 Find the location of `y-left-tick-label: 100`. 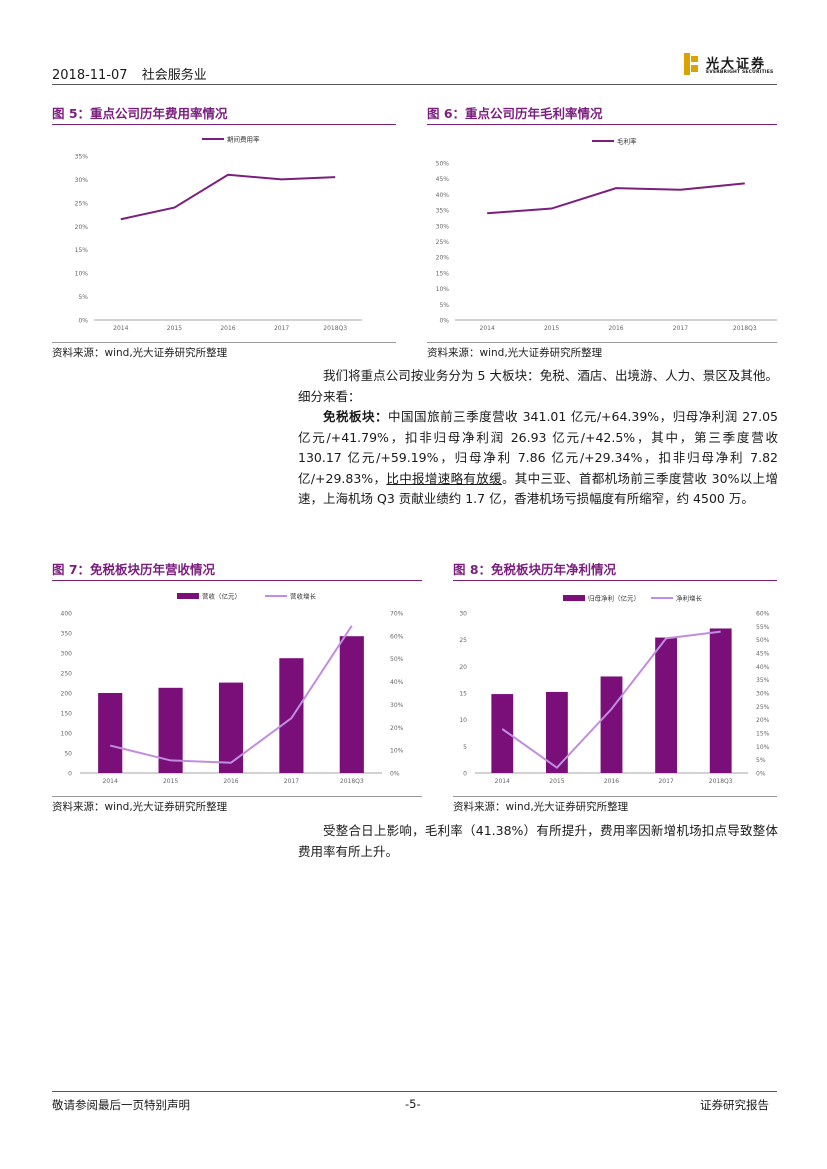

y-left-tick-label: 100 is located at coordinates (67, 734).